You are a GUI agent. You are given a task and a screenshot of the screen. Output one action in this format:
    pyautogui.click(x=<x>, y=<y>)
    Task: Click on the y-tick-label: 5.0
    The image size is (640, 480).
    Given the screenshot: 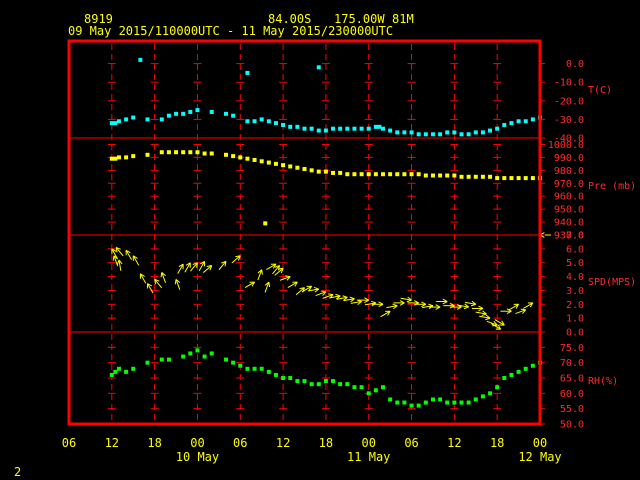 What is the action you would take?
    pyautogui.click(x=575, y=263)
    